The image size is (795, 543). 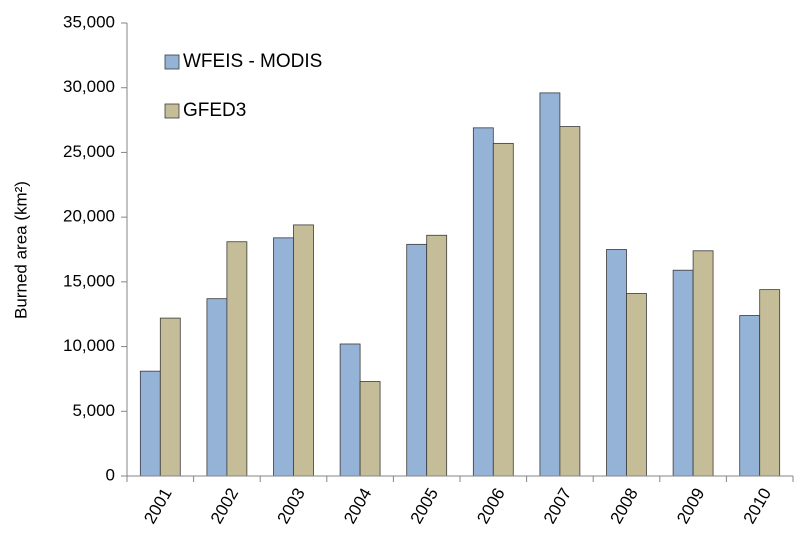 I want to click on x-tick-label: 2002, so click(x=224, y=506).